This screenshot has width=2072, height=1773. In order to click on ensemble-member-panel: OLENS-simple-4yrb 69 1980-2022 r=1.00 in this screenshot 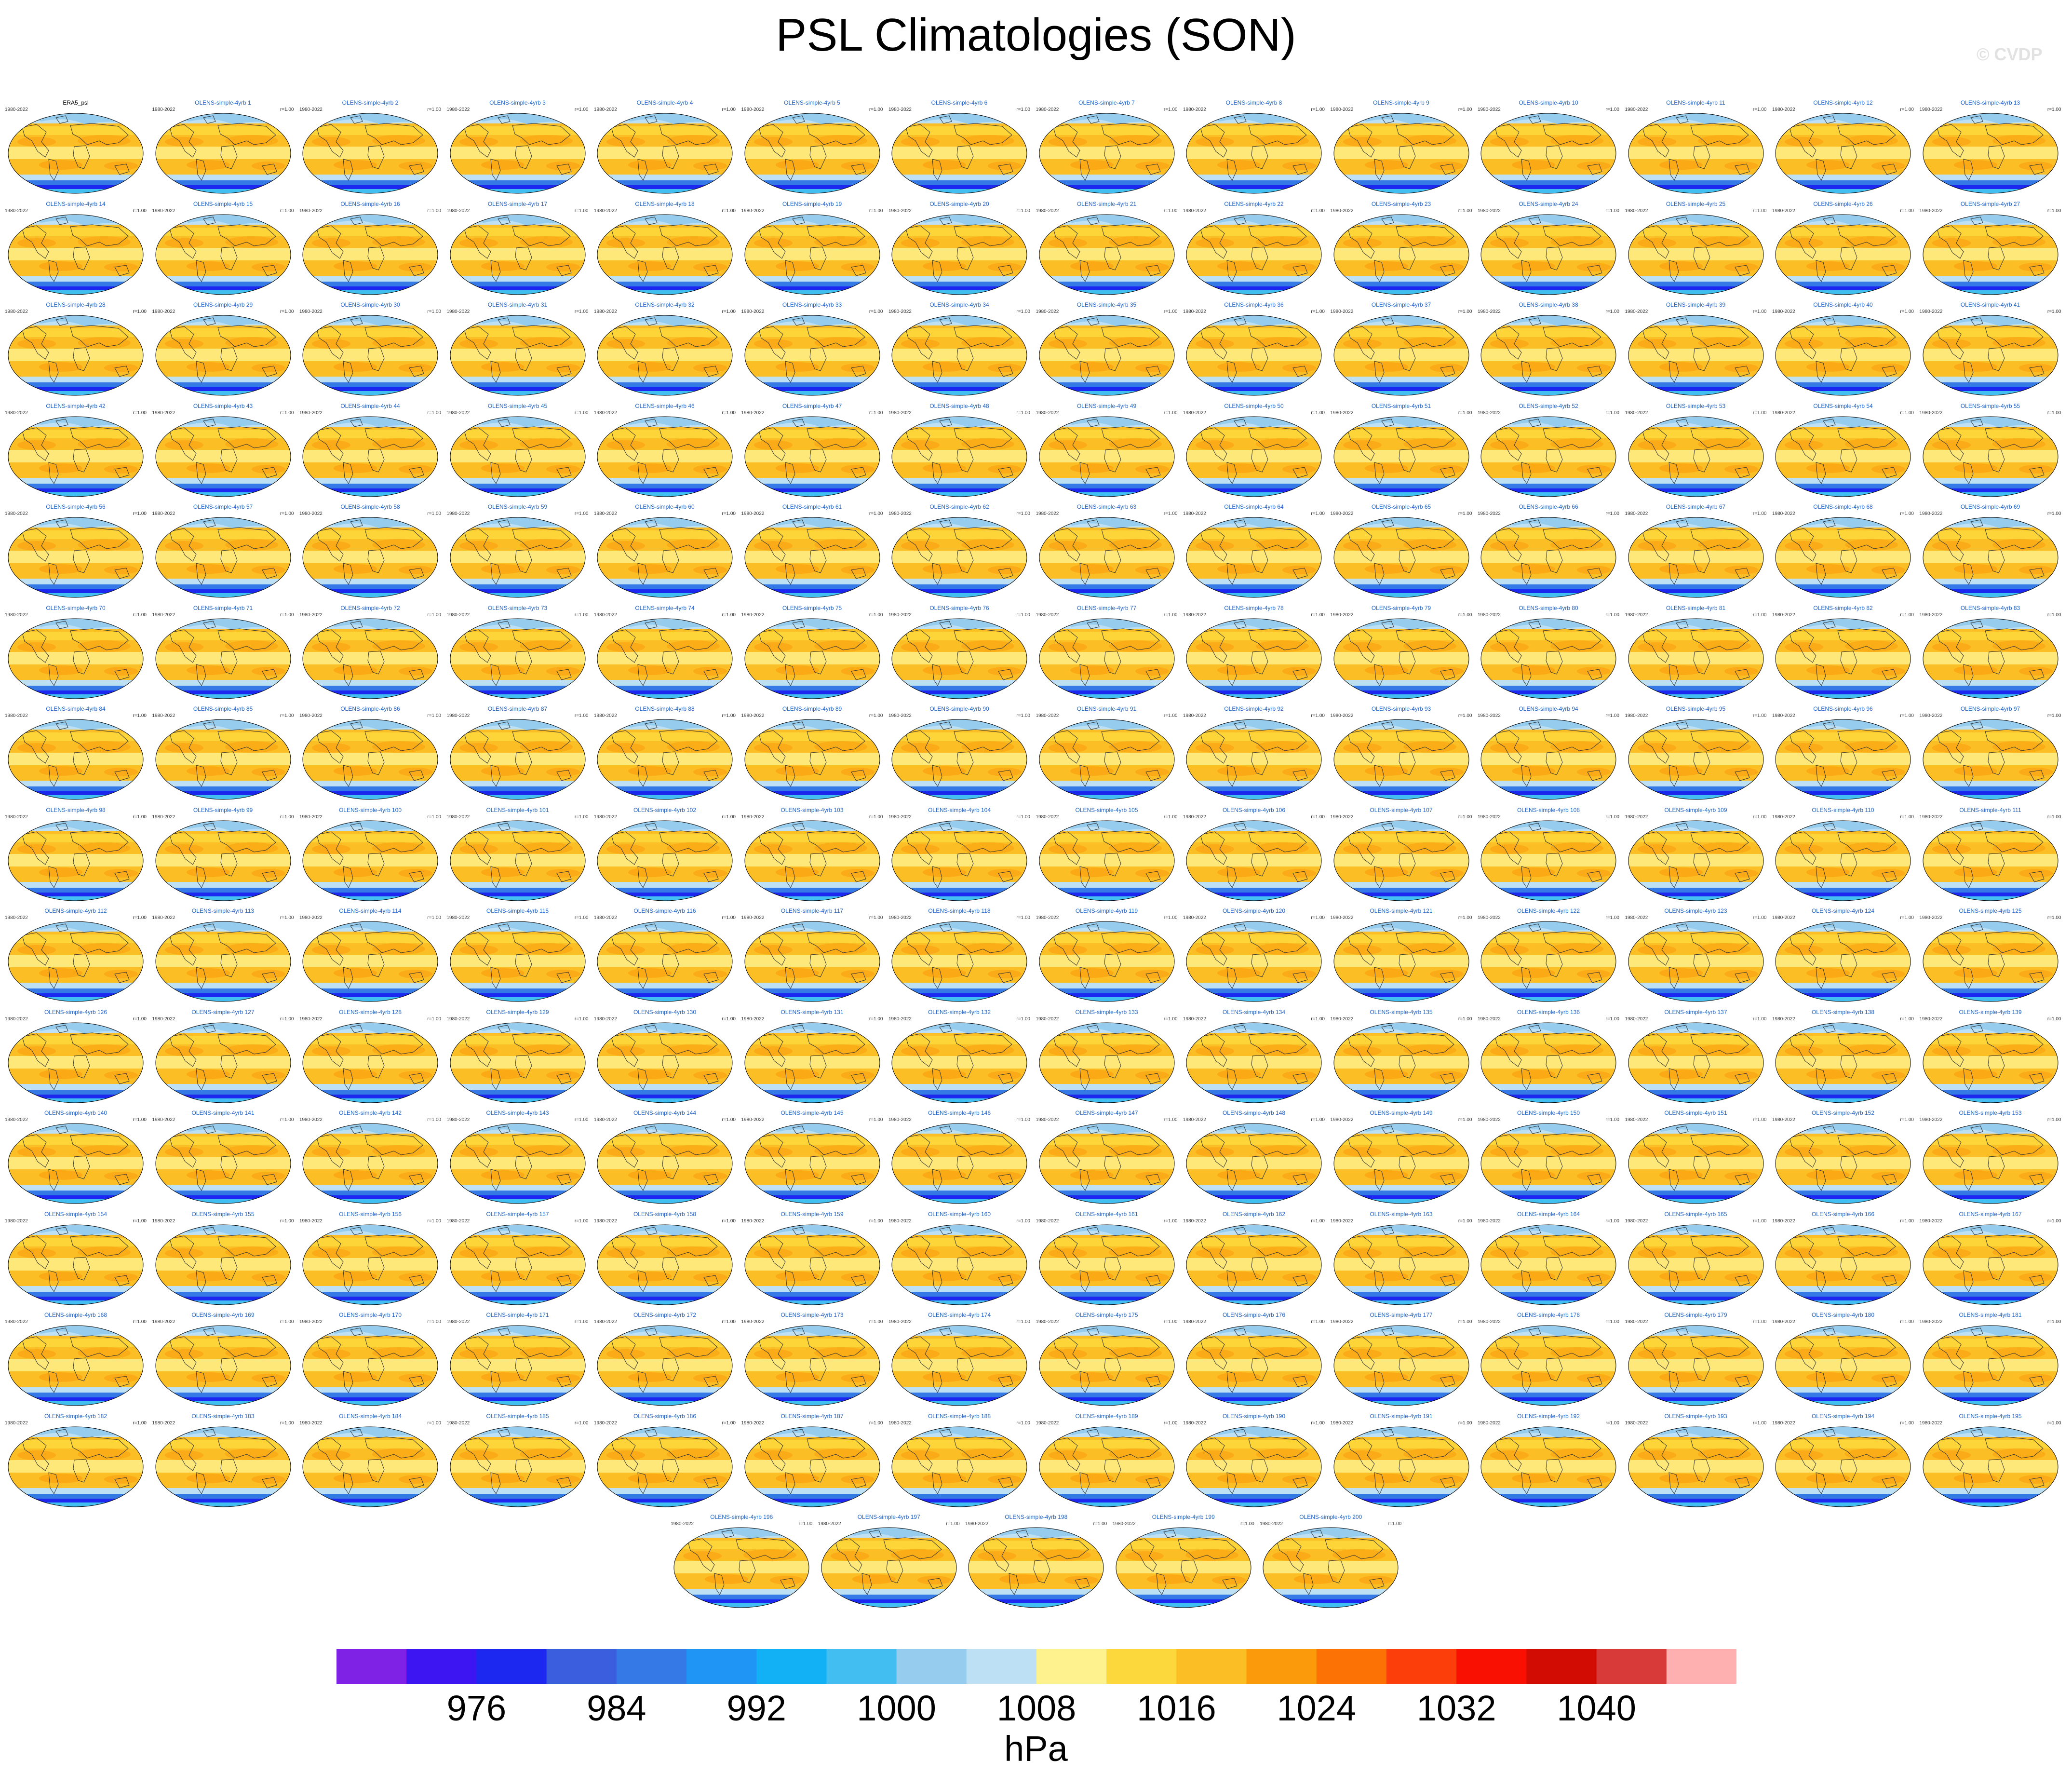, I will do `click(1990, 551)`.